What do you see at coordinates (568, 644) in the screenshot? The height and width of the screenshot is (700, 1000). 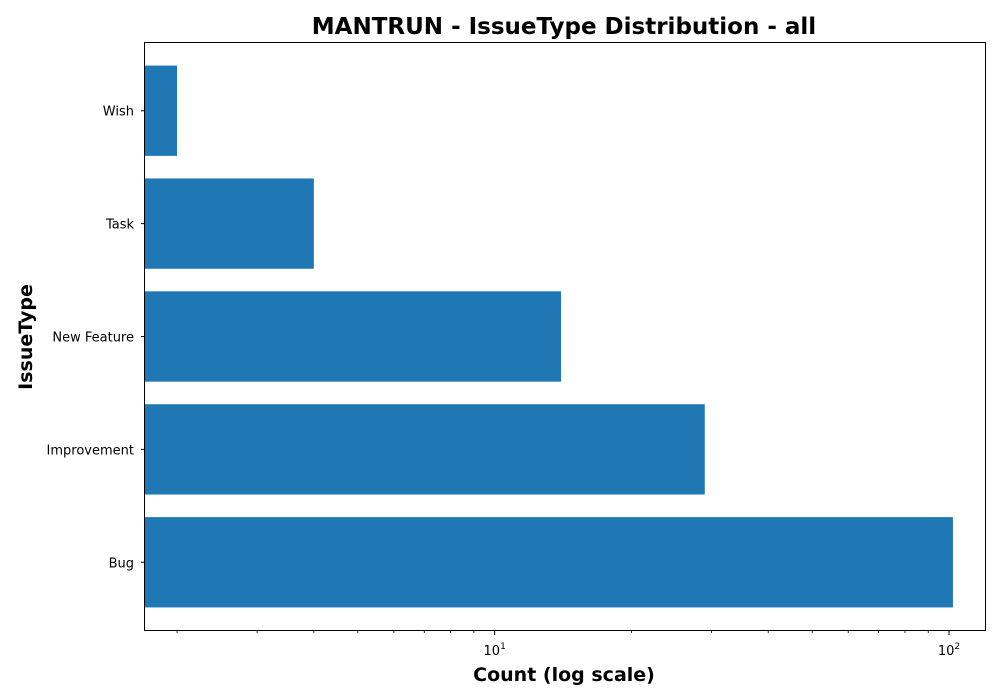 I see `x-ticks-layer: 10¹ 10²` at bounding box center [568, 644].